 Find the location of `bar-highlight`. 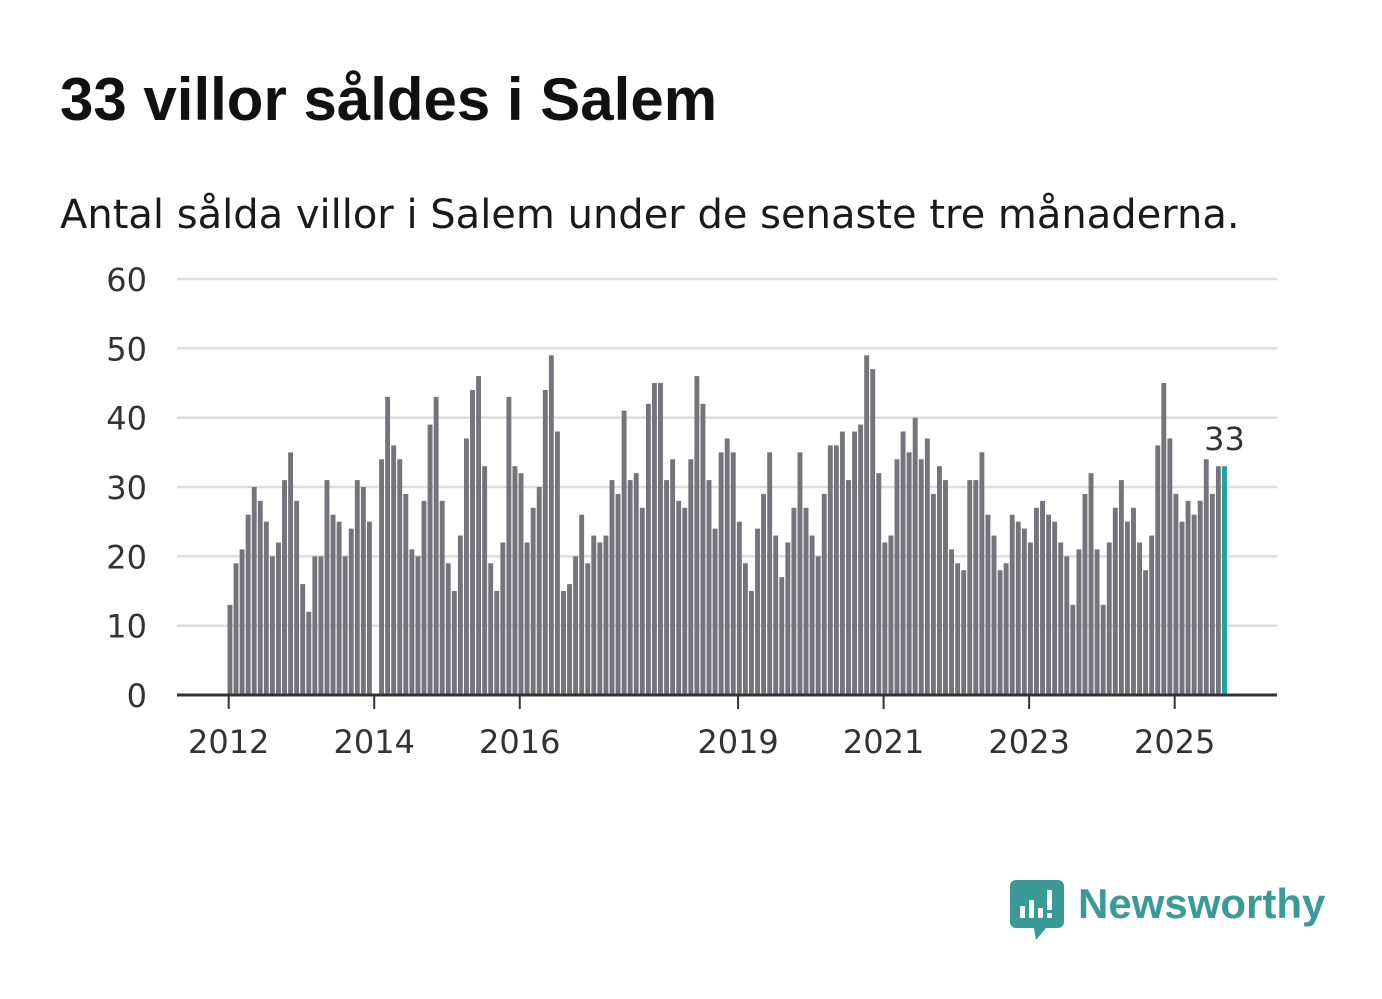

bar-highlight is located at coordinates (1224, 580).